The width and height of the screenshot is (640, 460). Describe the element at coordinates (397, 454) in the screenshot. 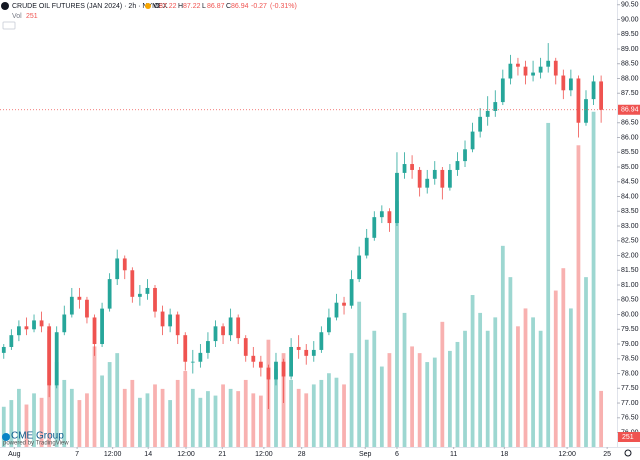

I see `x-tick-label: 6` at that location.